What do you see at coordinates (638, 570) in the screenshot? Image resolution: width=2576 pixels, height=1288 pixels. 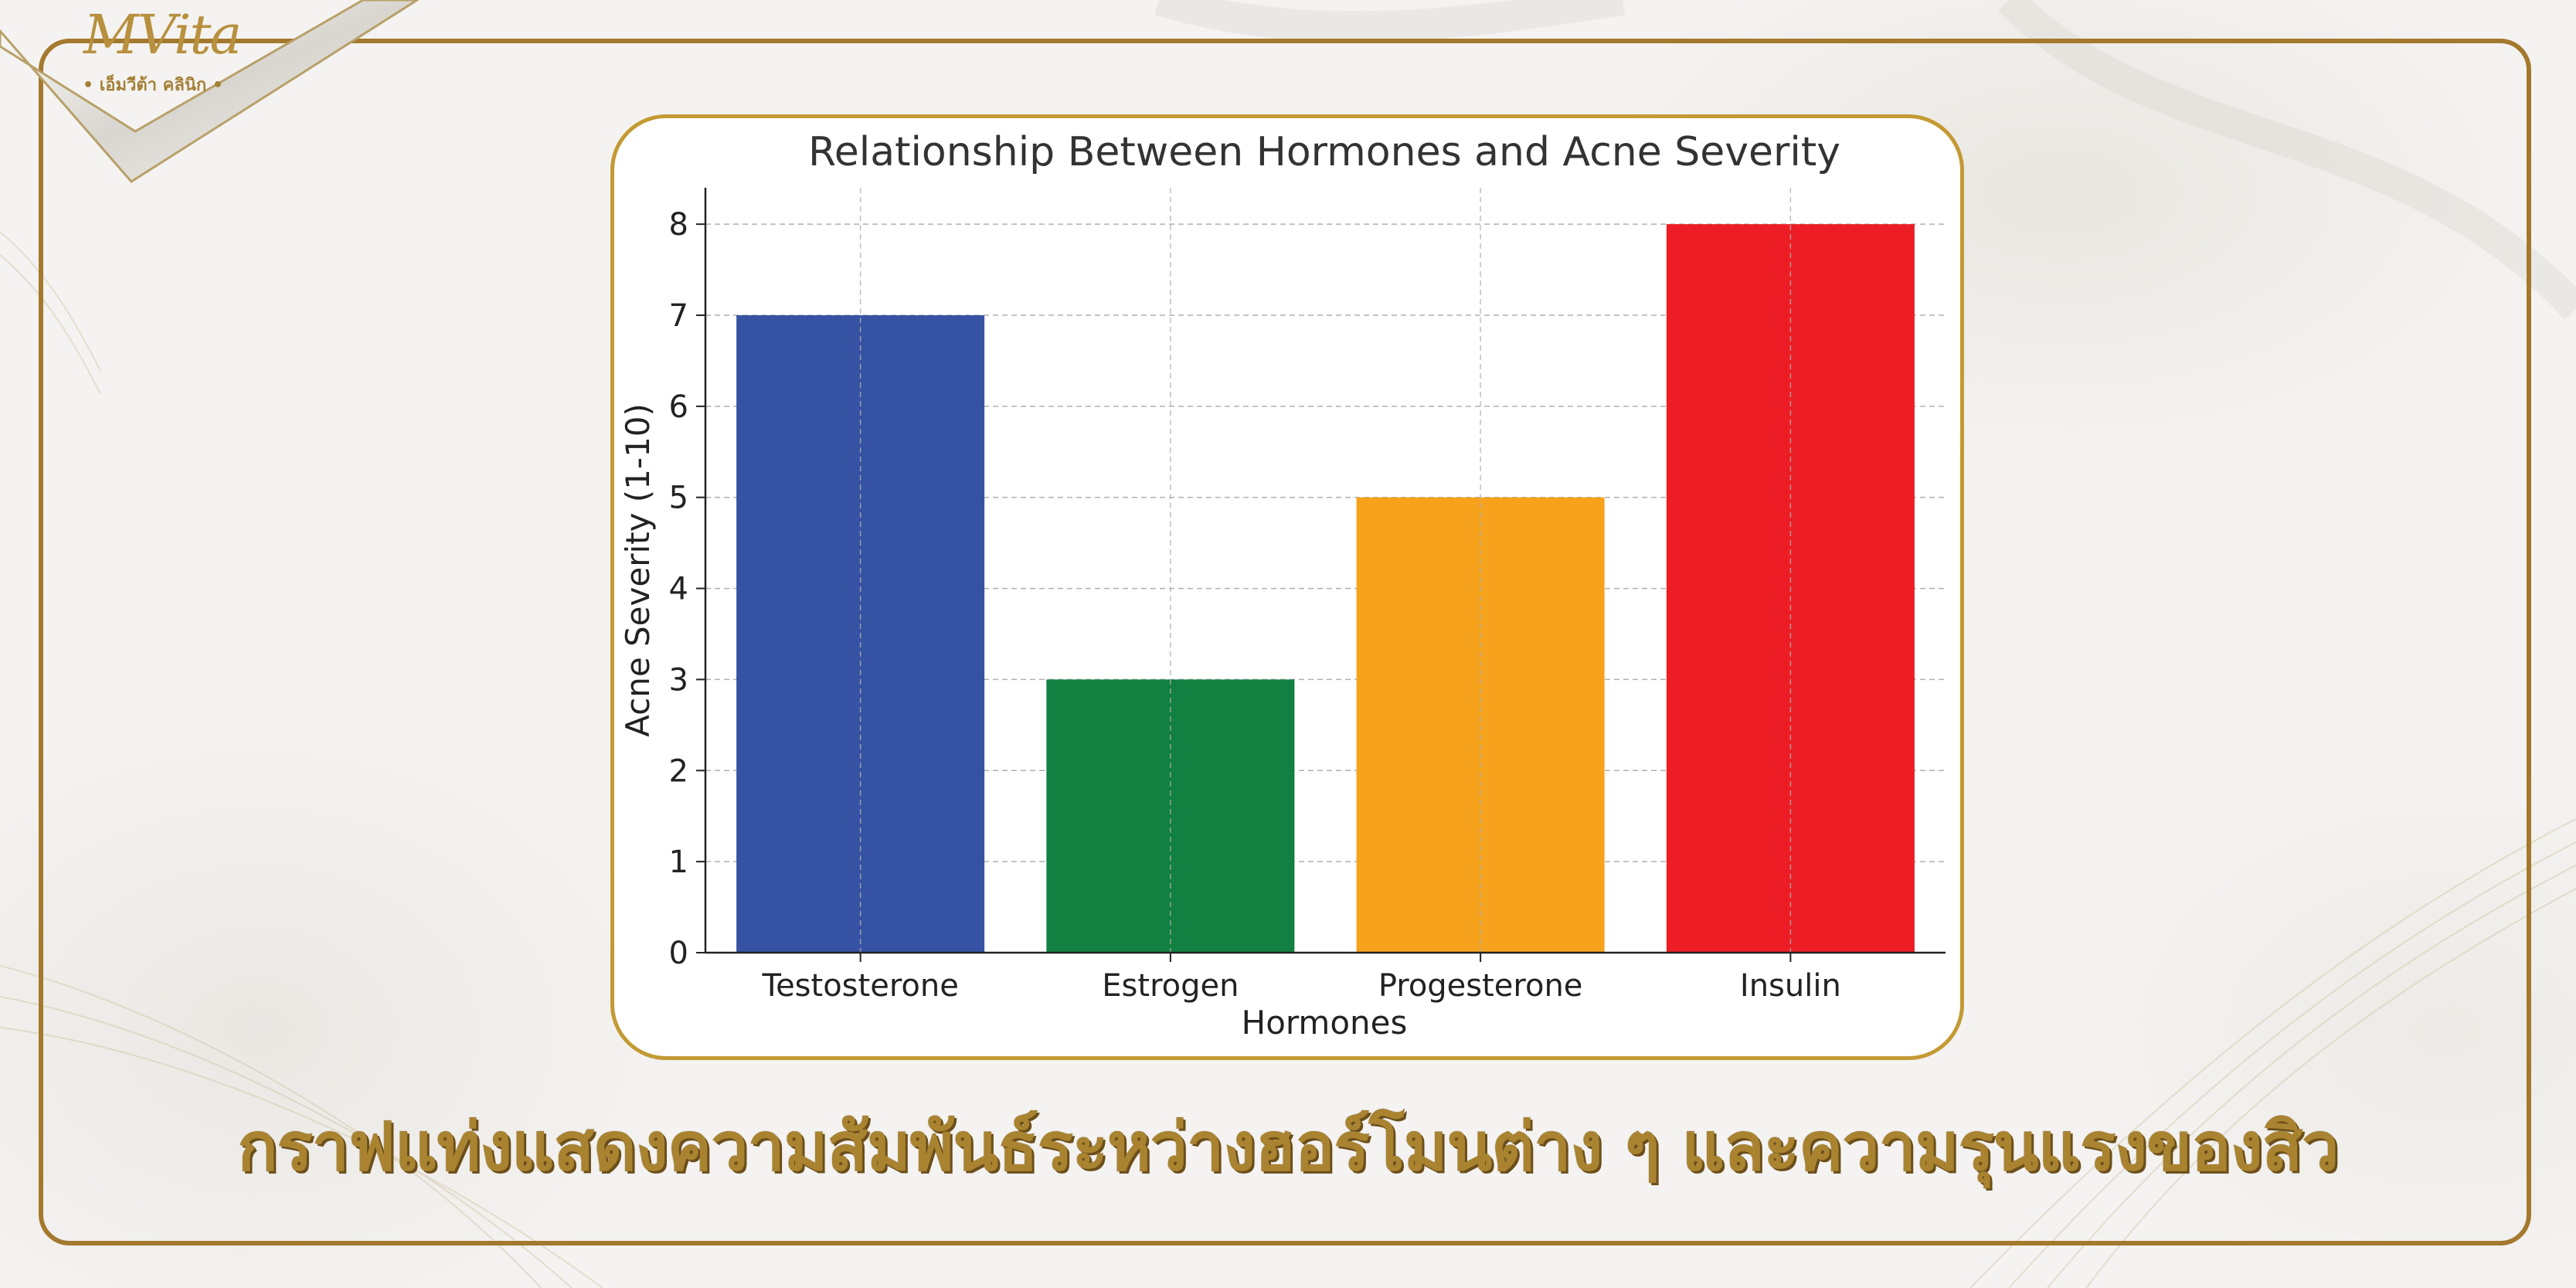 I see `y-axis-label: Acne Severity (1-10)` at bounding box center [638, 570].